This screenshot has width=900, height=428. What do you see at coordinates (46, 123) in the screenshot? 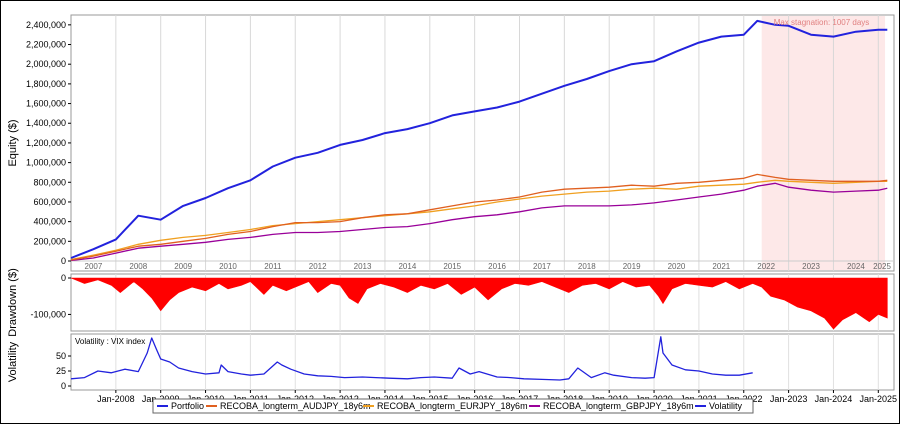
I see `equity-y-tick-label: 1,400,000` at bounding box center [46, 123].